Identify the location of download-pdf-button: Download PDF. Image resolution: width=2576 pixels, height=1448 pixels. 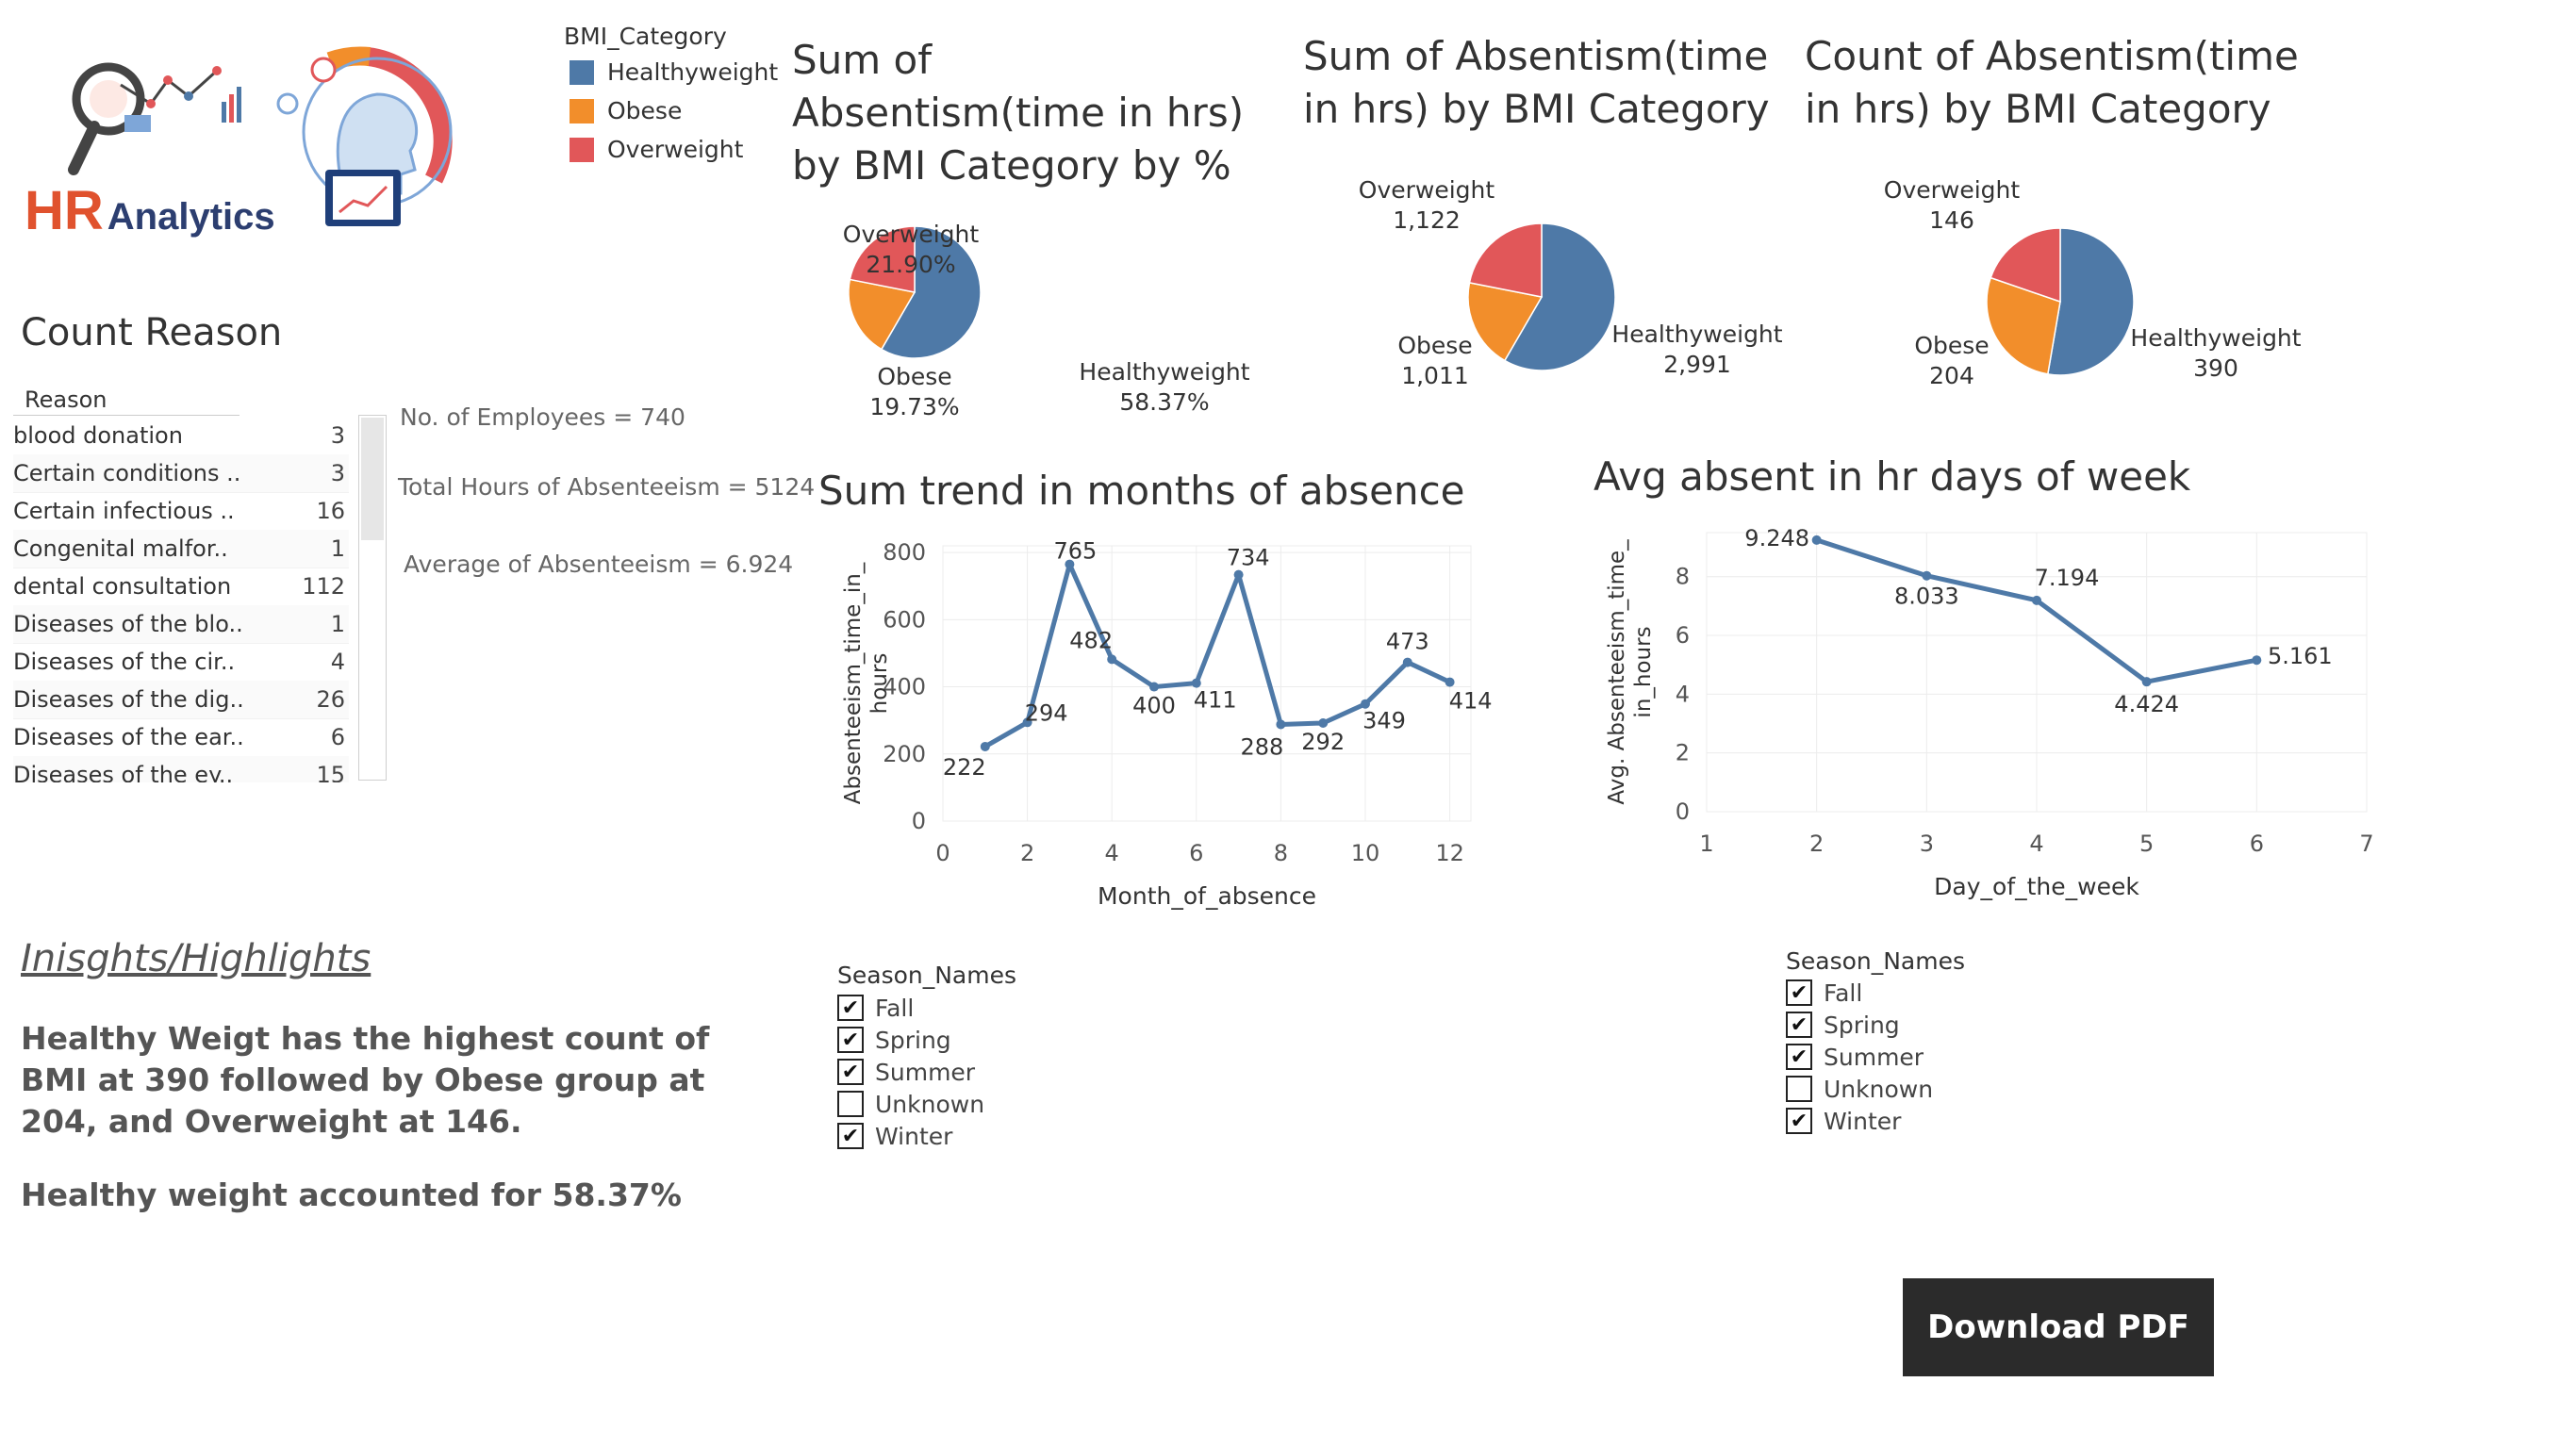
(2058, 1327).